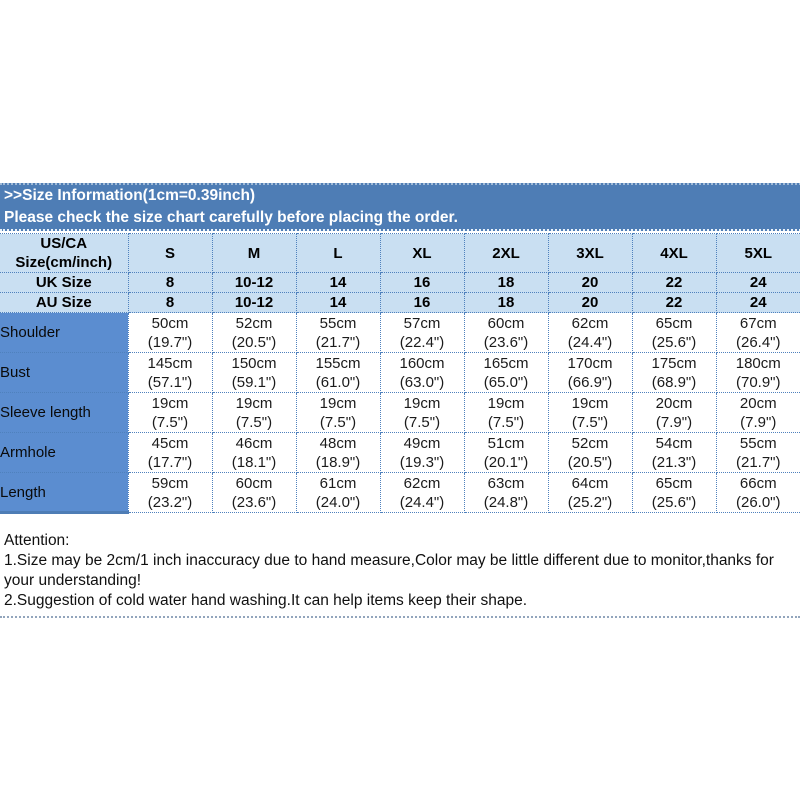 The height and width of the screenshot is (800, 800). I want to click on measure-cell: 63cm (24.8"), so click(506, 492).